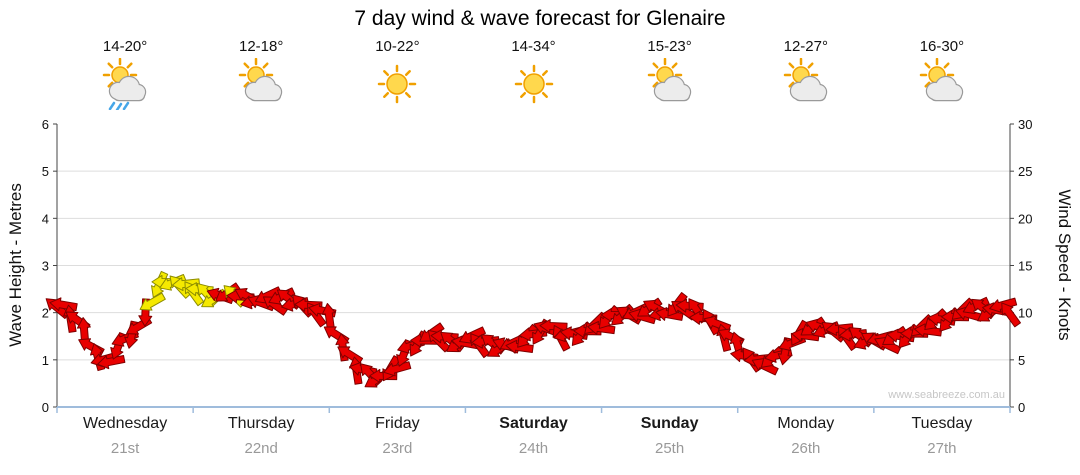 This screenshot has width=1080, height=475. I want to click on day-forecast-thursday: 12-18°, so click(261, 74).